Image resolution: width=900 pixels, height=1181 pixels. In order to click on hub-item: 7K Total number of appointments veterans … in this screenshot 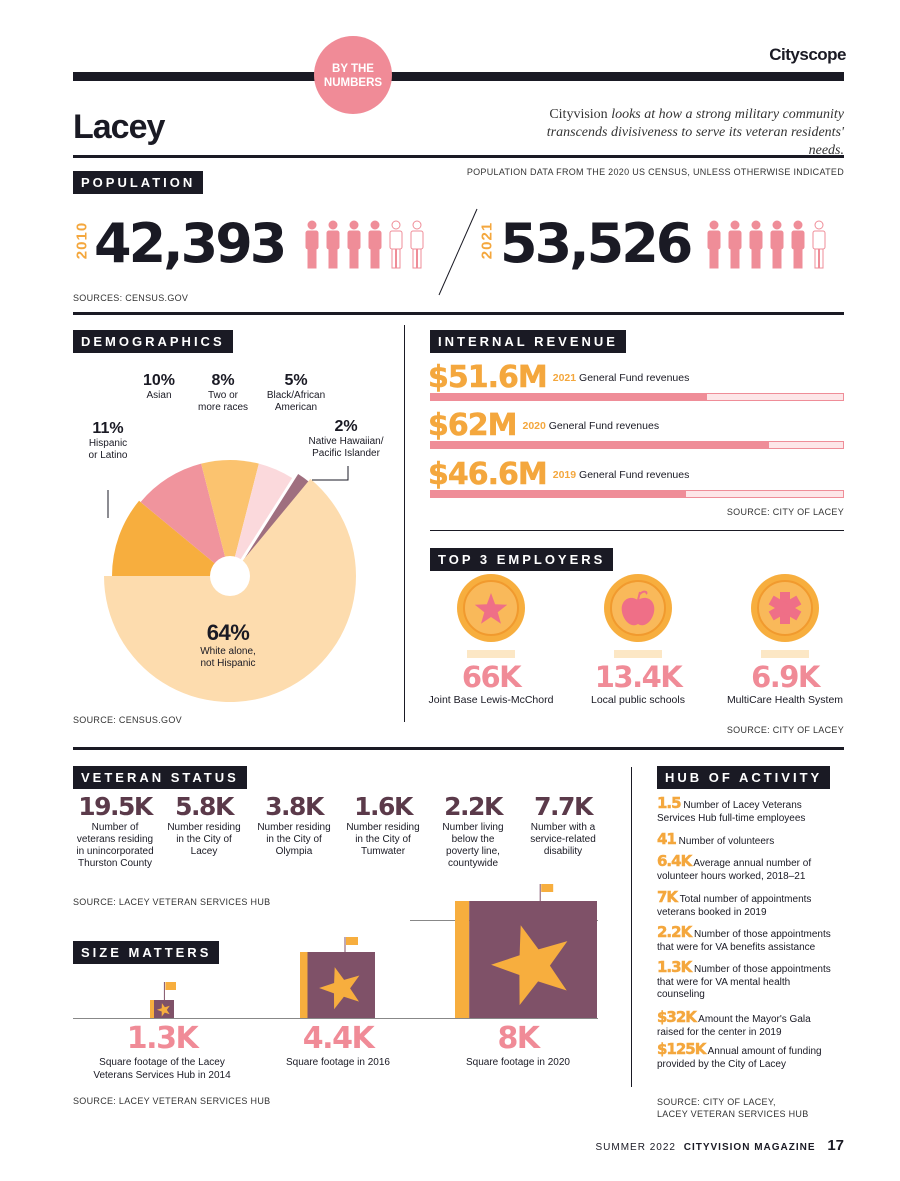, I will do `click(752, 903)`.